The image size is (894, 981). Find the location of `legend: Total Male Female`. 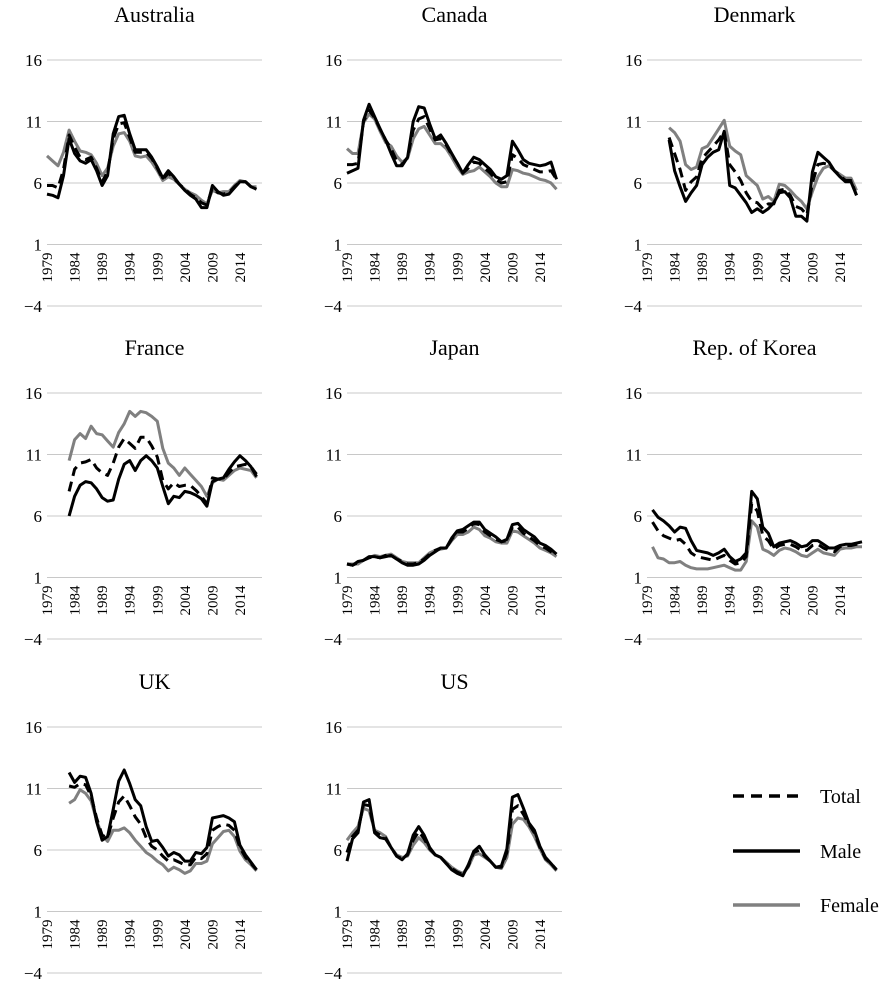

legend: Total Male Female is located at coordinates (806, 851).